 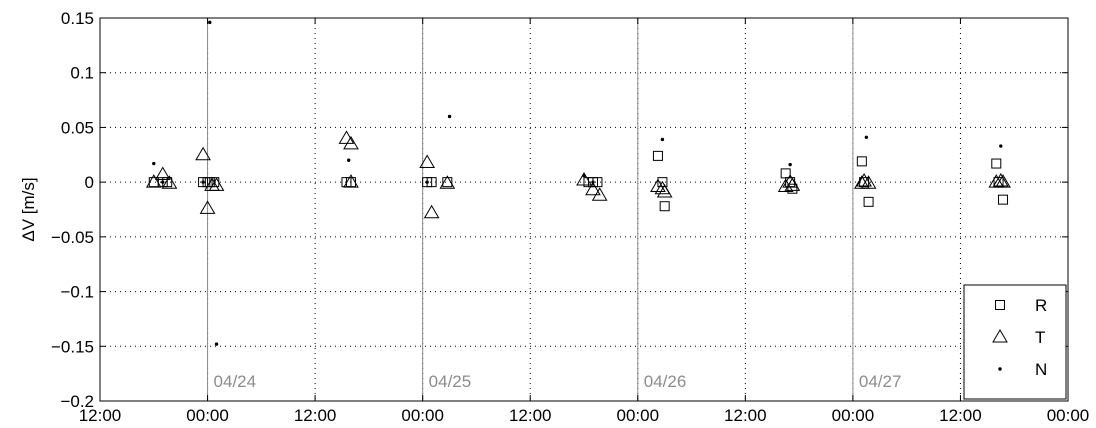 I want to click on y-tick-label: −0.1, so click(x=77, y=292).